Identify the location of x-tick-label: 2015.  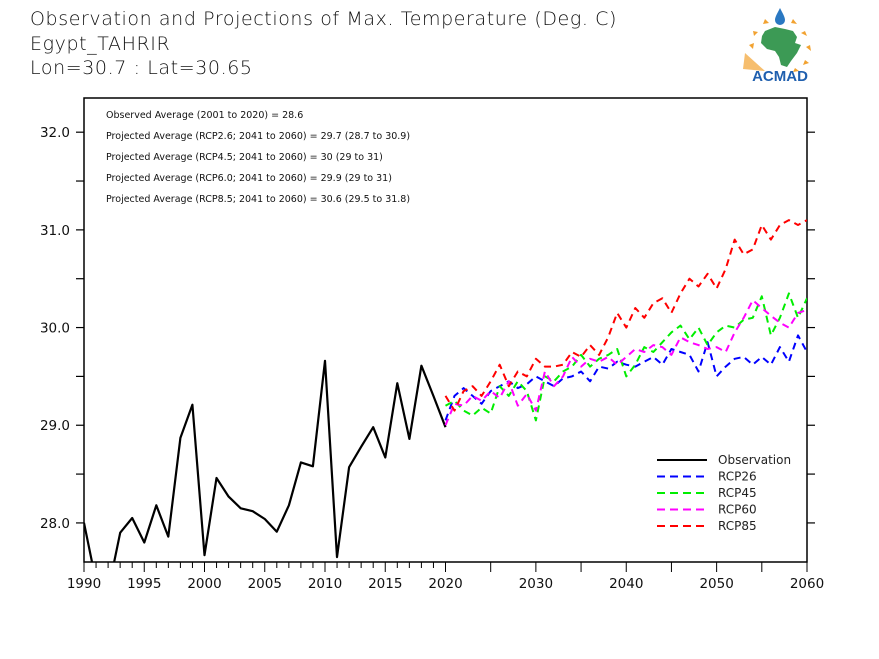
(385, 584).